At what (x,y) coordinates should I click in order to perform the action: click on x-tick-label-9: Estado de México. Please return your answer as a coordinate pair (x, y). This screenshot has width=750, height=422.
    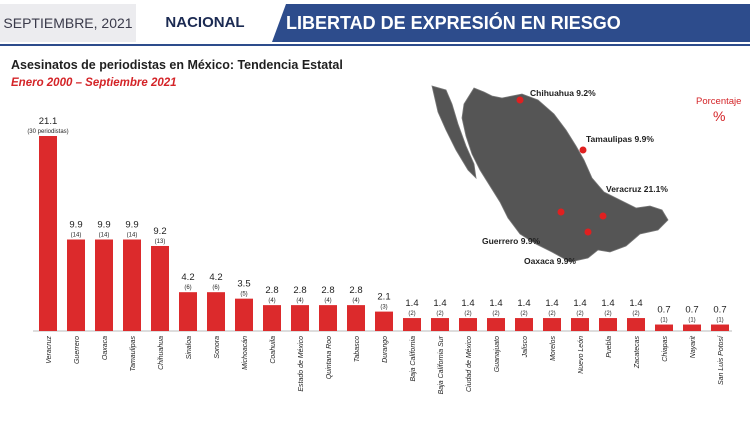
    Looking at the image, I should click on (301, 364).